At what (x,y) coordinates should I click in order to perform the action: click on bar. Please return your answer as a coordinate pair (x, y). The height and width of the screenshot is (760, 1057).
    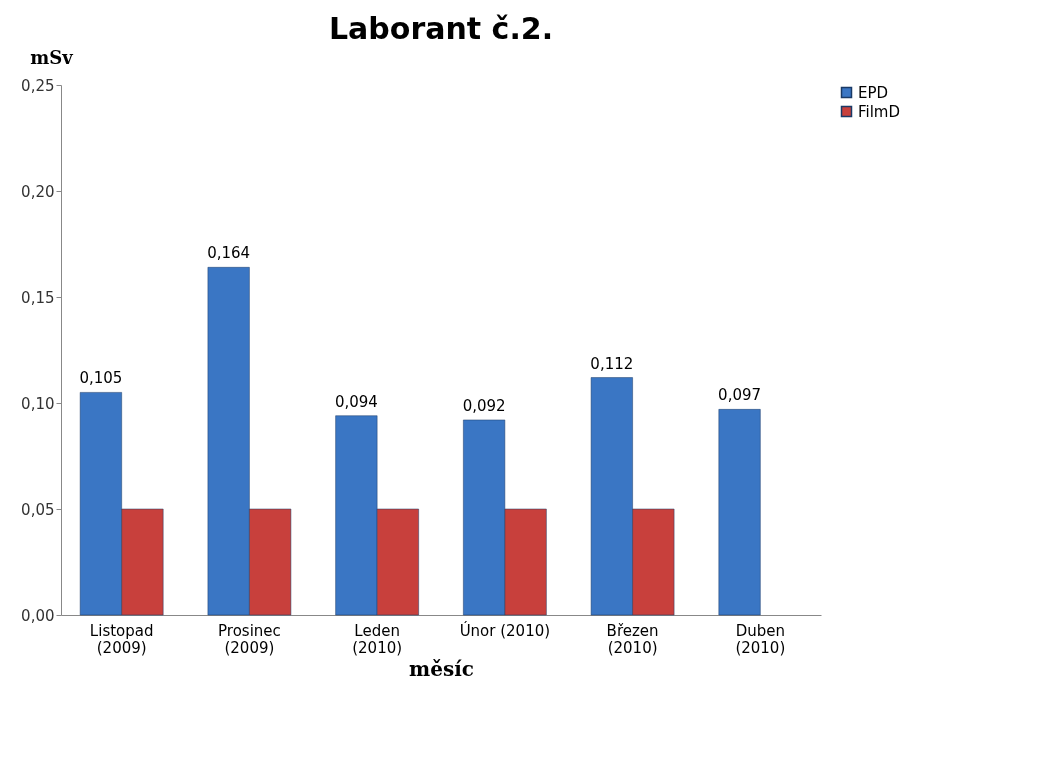
    Looking at the image, I should click on (739, 512).